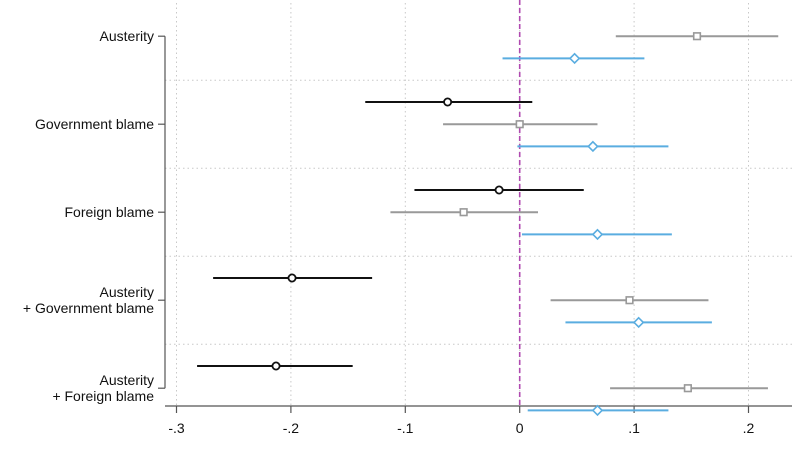 The height and width of the screenshot is (450, 800). What do you see at coordinates (176, 428) in the screenshot?
I see `x-tick-label: -.3` at bounding box center [176, 428].